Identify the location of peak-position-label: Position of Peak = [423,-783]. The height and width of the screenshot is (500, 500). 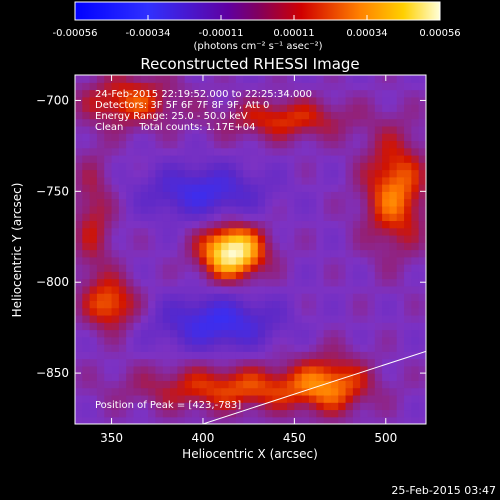
(168, 405).